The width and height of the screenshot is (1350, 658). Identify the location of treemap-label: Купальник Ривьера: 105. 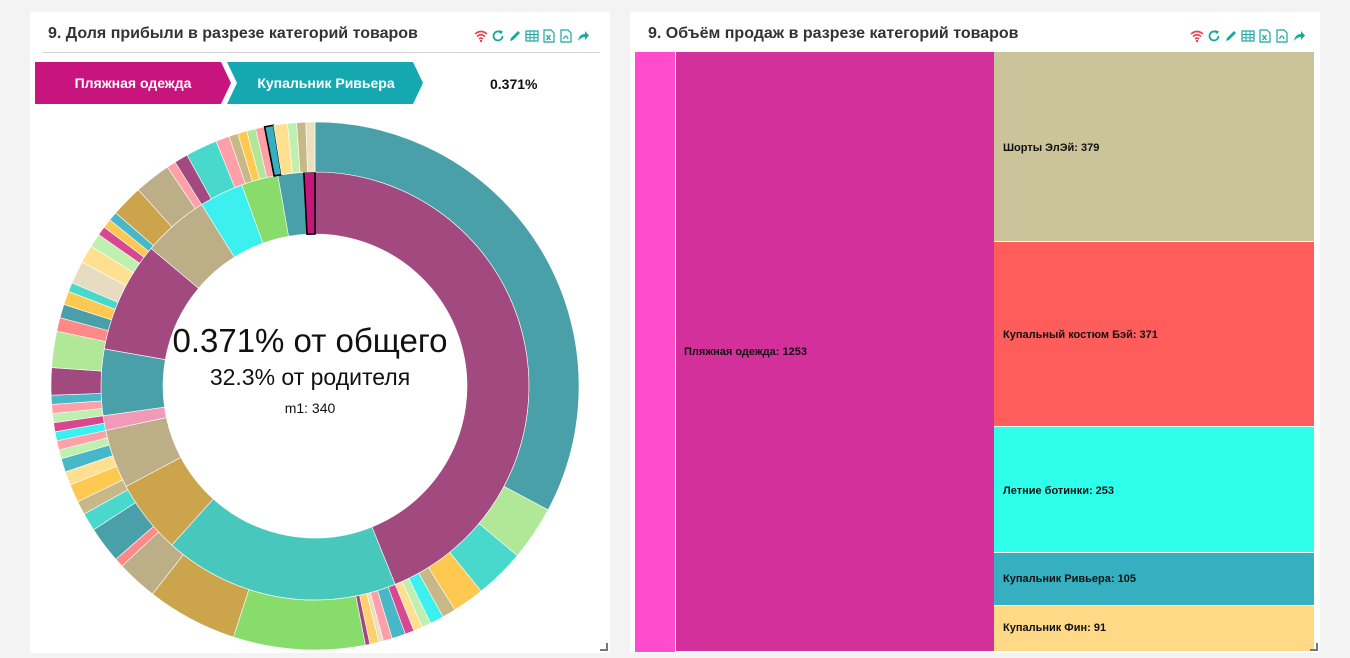
(1069, 579).